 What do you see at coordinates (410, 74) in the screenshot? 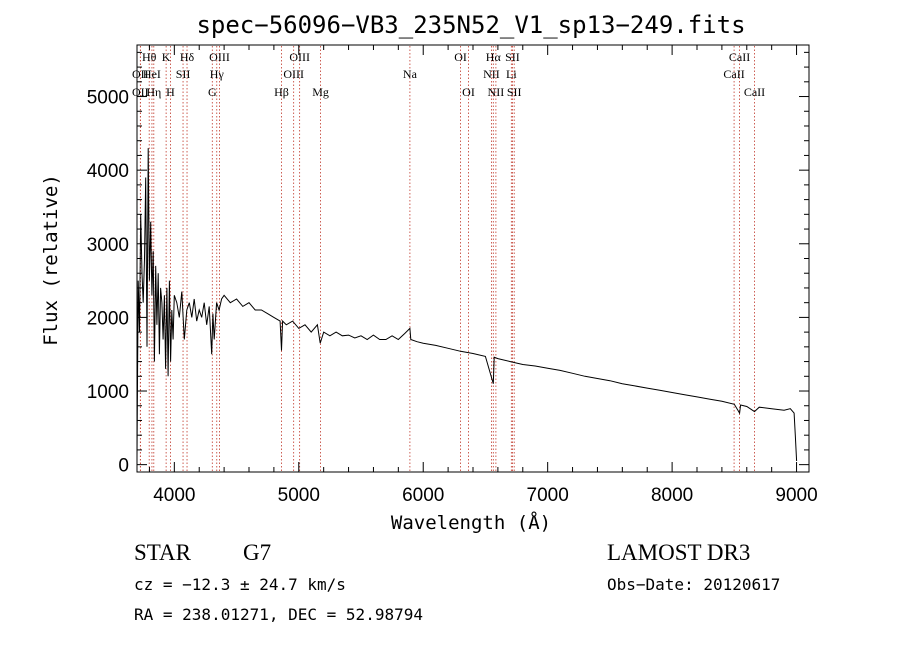
I see `spectral-line-label: Na` at bounding box center [410, 74].